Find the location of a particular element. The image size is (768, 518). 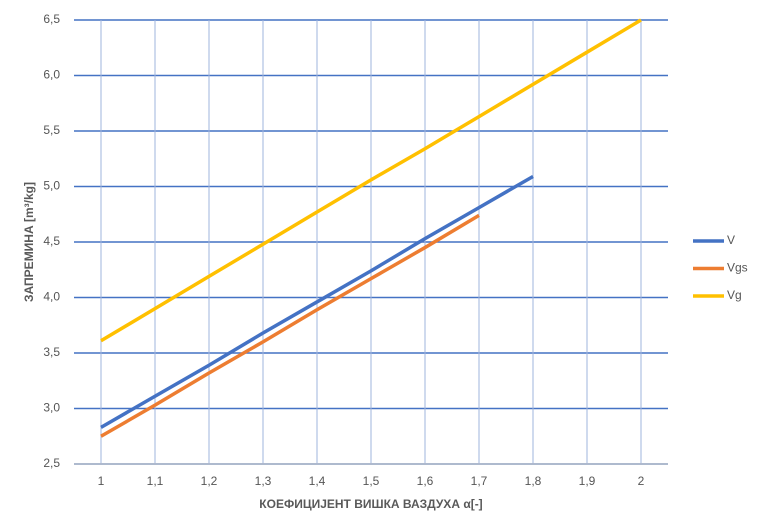

legend-label: Vgs is located at coordinates (737, 268).